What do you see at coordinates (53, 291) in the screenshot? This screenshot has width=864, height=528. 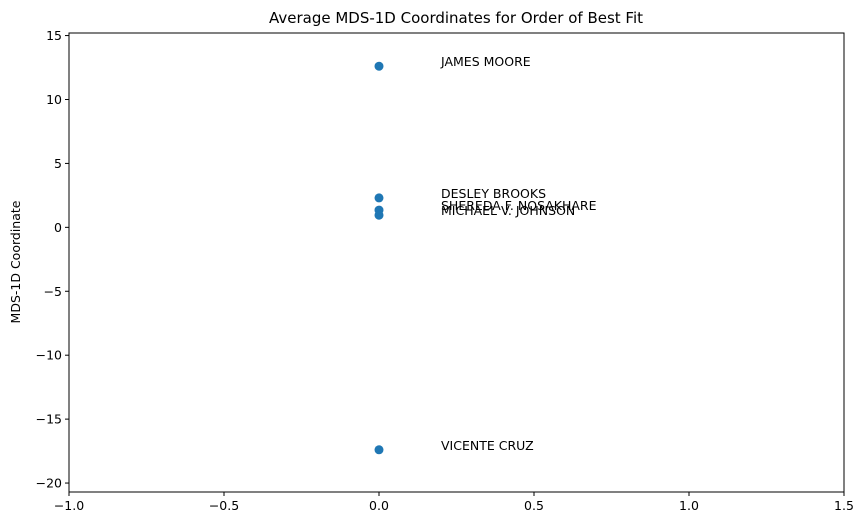 I see `y-tick-label: −5` at bounding box center [53, 291].